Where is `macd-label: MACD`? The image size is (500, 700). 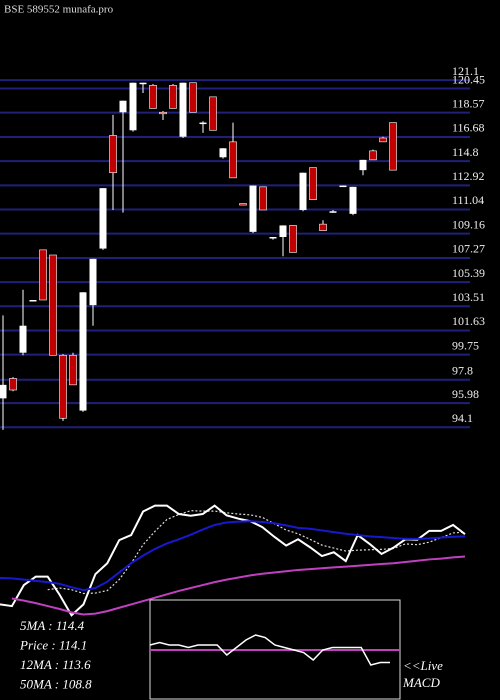 macd-label: MACD is located at coordinates (421, 682).